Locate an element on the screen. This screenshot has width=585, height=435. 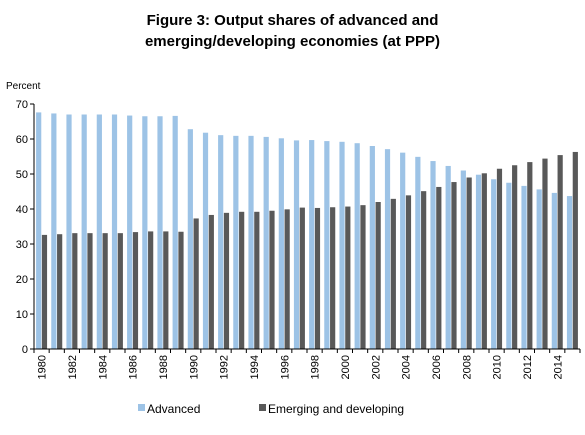
bar-advanced-2004 is located at coordinates (403, 250).